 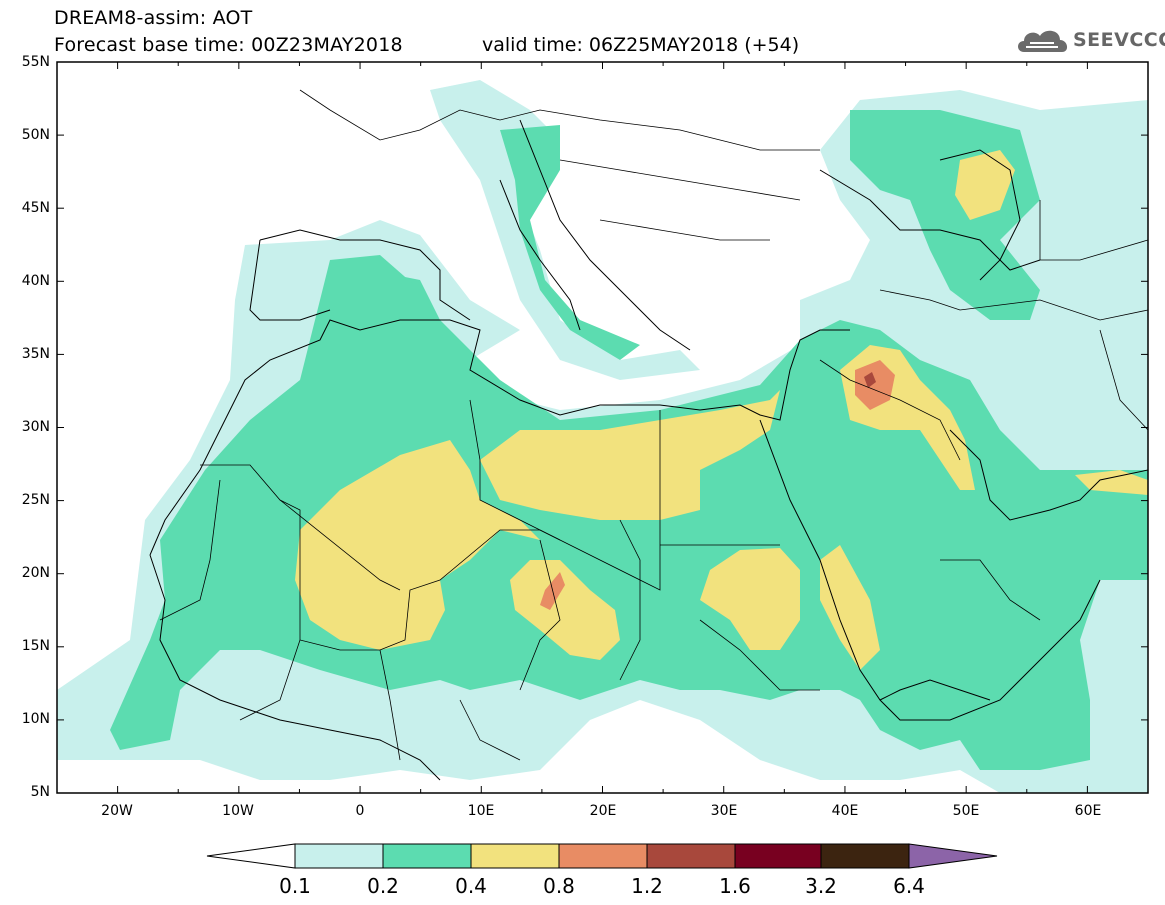 I want to click on aot-contour-1.2-iraq, so click(x=870, y=380).